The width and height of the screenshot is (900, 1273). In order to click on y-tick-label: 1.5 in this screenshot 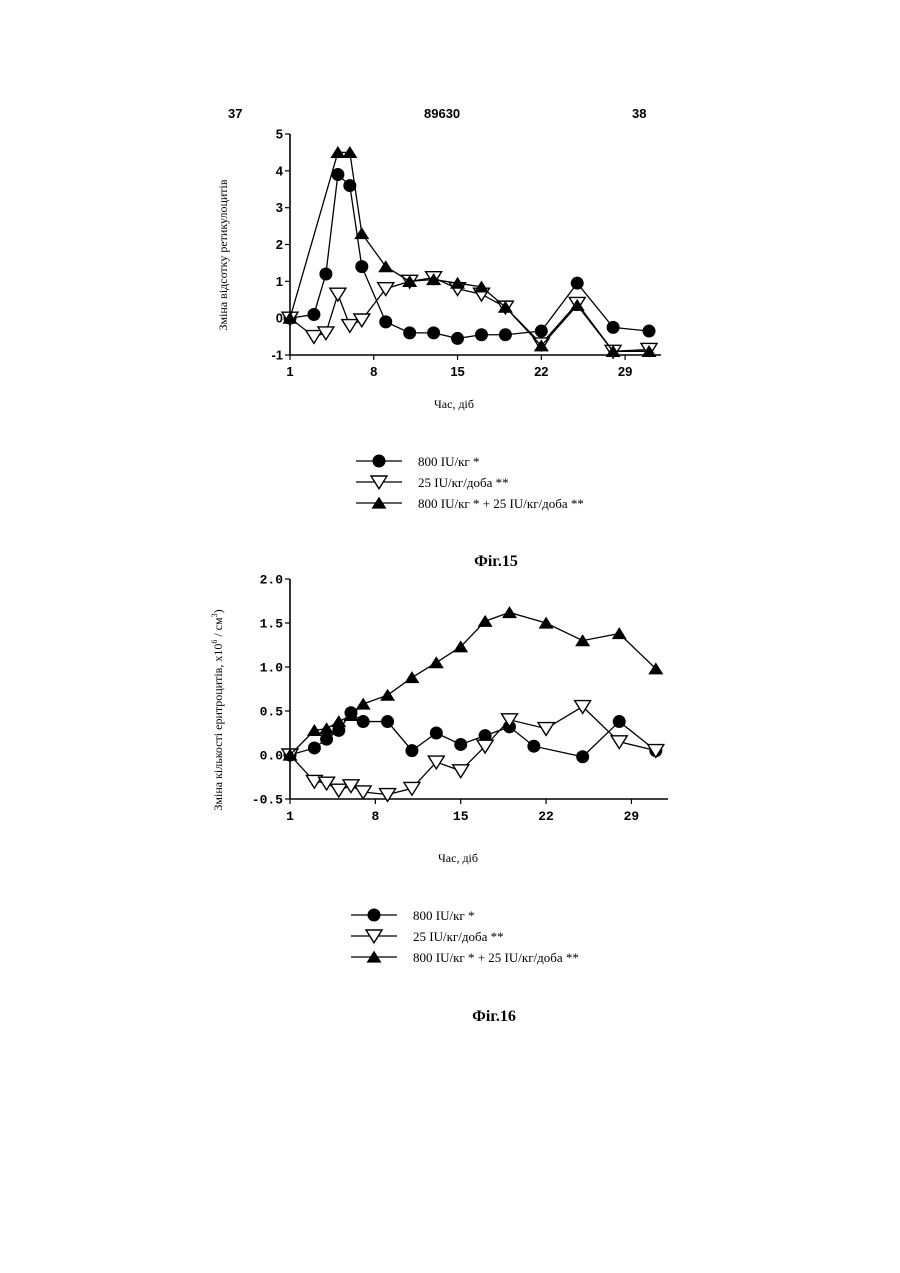, I will do `click(272, 624)`.